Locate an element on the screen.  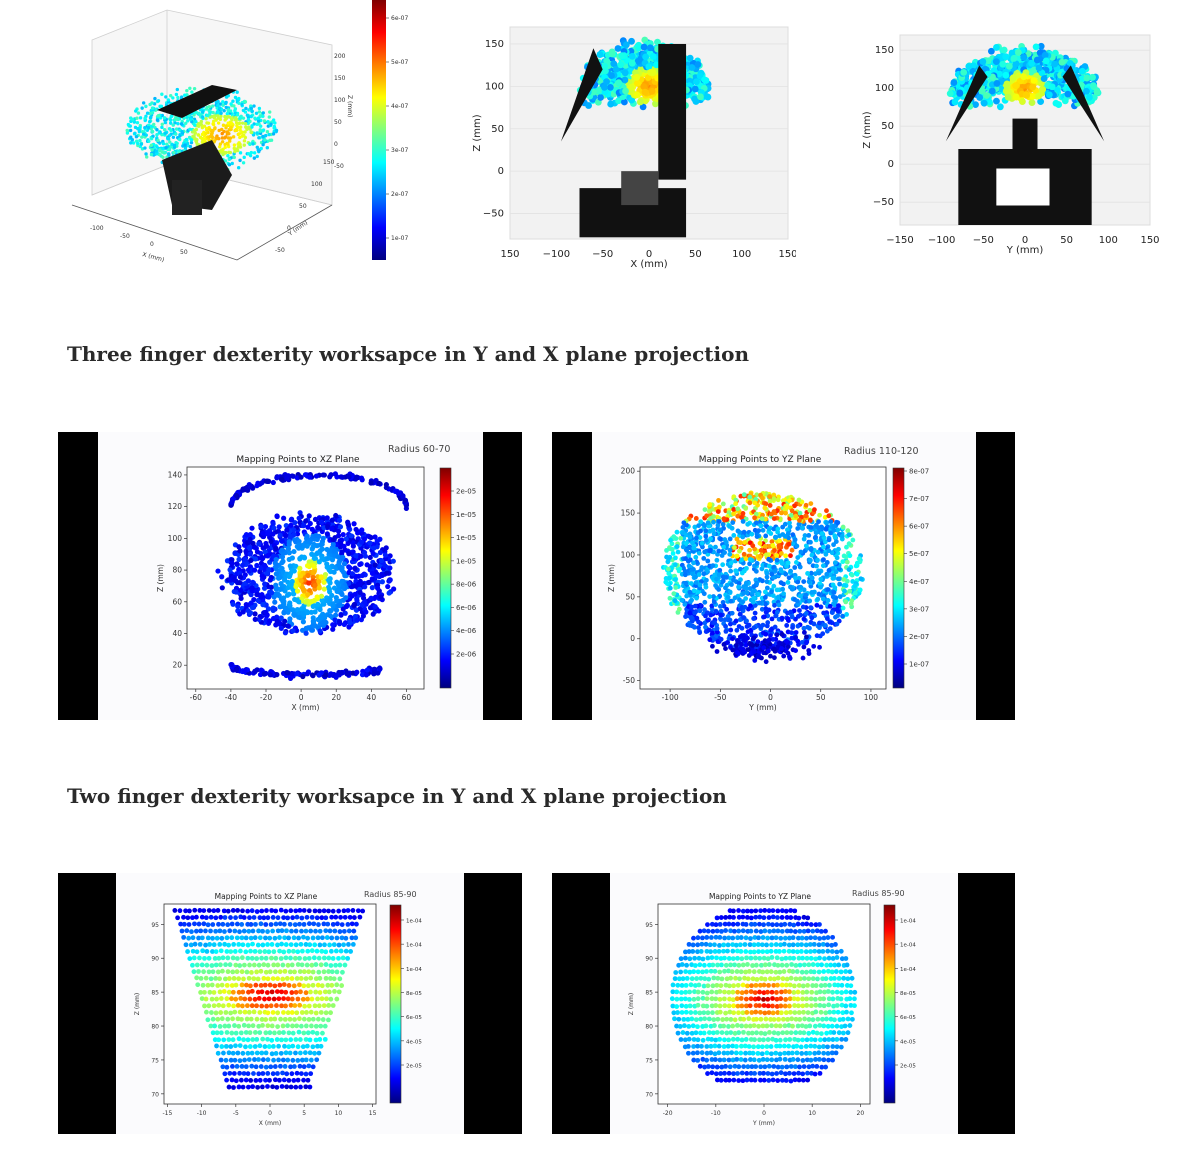
y-tick-label: 0 is located at coordinates (501, 171).